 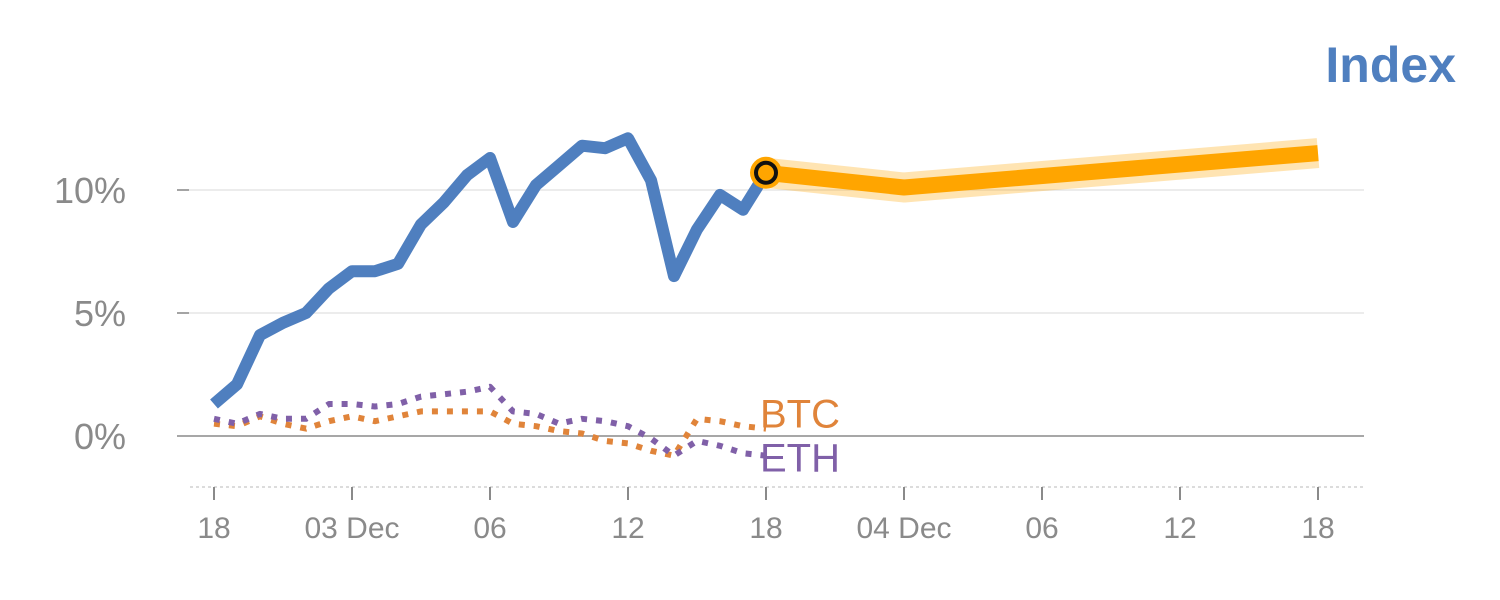 What do you see at coordinates (351, 528) in the screenshot?
I see `x-tick-label: 03 Dec` at bounding box center [351, 528].